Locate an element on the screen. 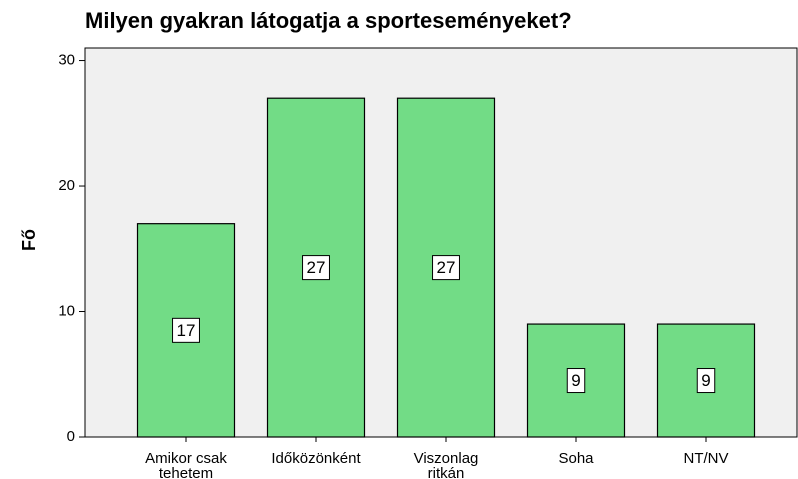  x-tick-label: Soha is located at coordinates (576, 458).